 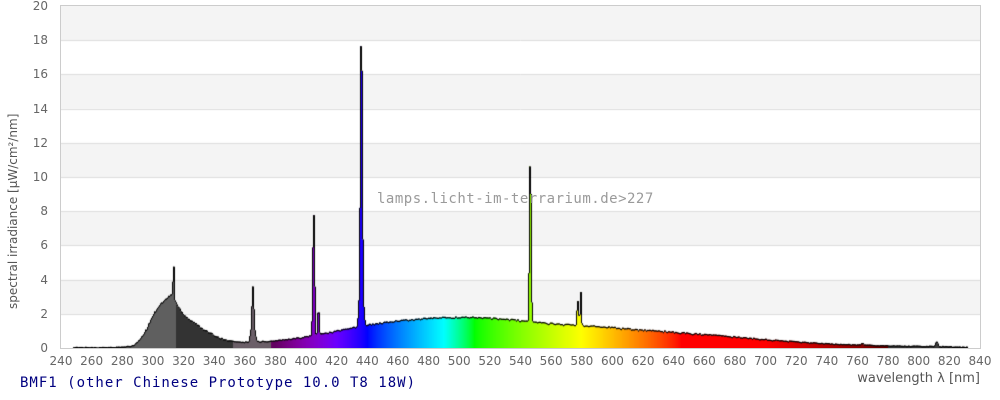 What do you see at coordinates (827, 361) in the screenshot?
I see `x-tick-label-740: 740` at bounding box center [827, 361].